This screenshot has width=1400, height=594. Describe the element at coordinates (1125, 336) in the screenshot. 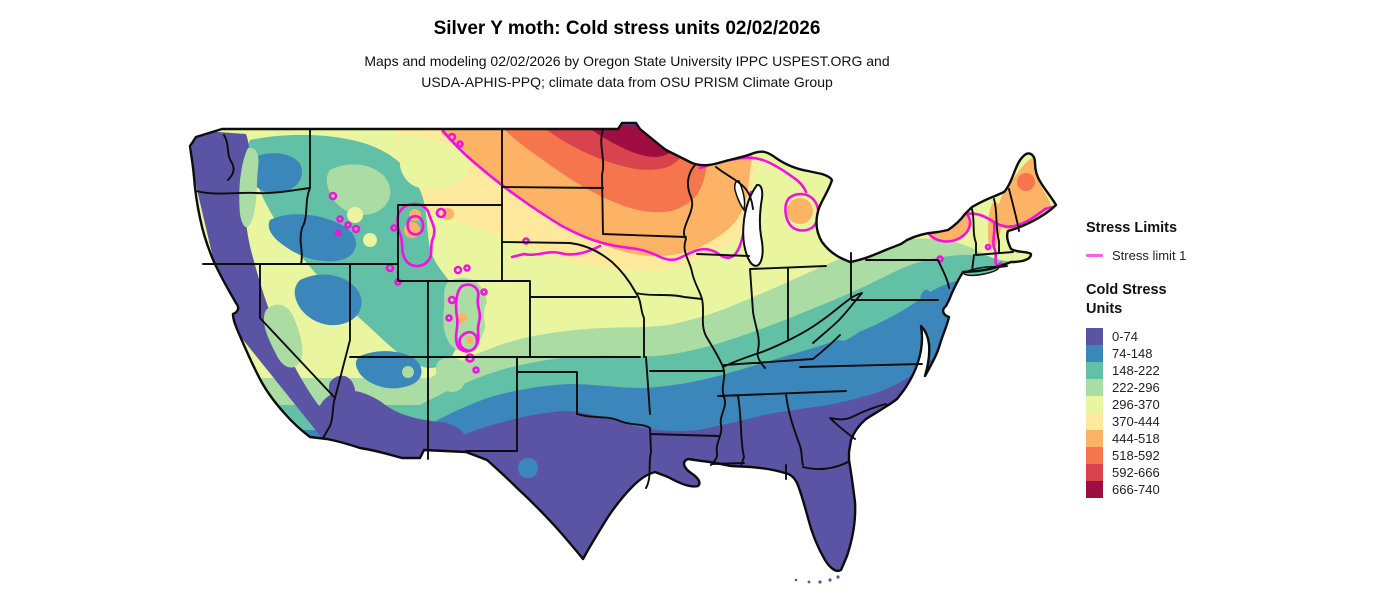

I see `range-label: 0-74` at that location.